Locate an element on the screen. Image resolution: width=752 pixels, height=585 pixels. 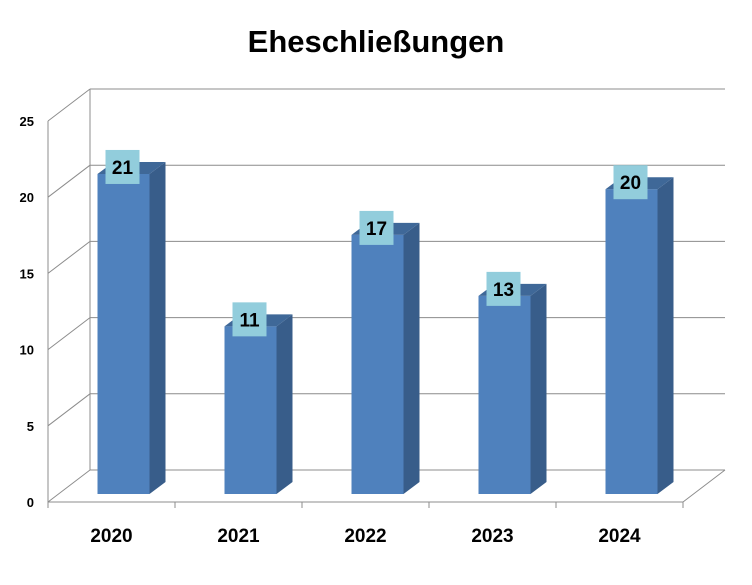
data-label: 20 is located at coordinates (630, 183).